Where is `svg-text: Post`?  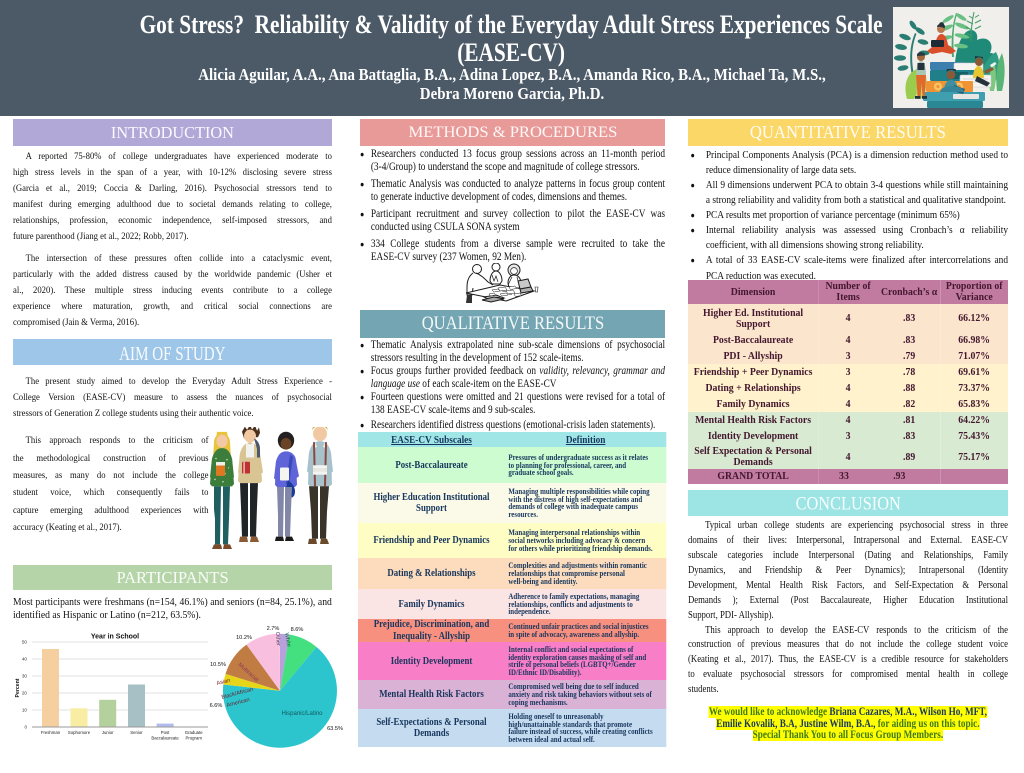 svg-text: Post is located at coordinates (165, 732).